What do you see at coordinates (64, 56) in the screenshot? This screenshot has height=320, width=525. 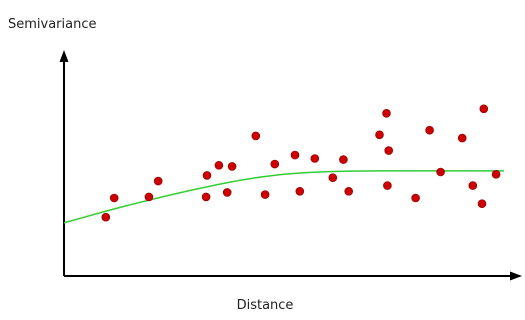 I see `y-axis-arrow-icon` at bounding box center [64, 56].